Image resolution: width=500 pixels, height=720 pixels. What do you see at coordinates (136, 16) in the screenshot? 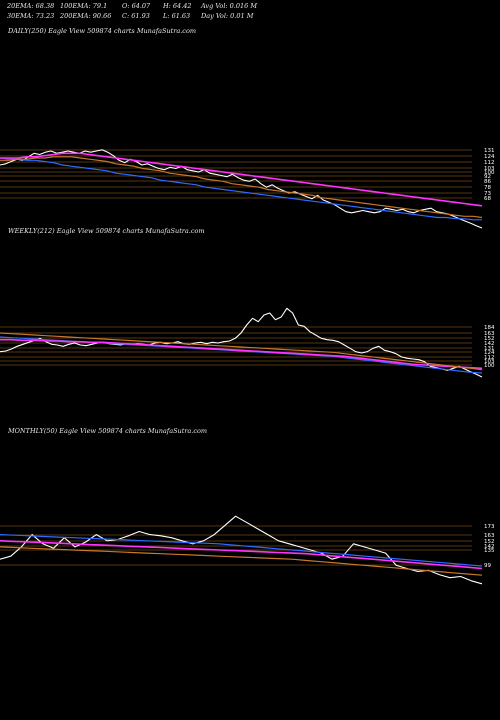
I see `header-close: C: 61.93` at bounding box center [136, 16].